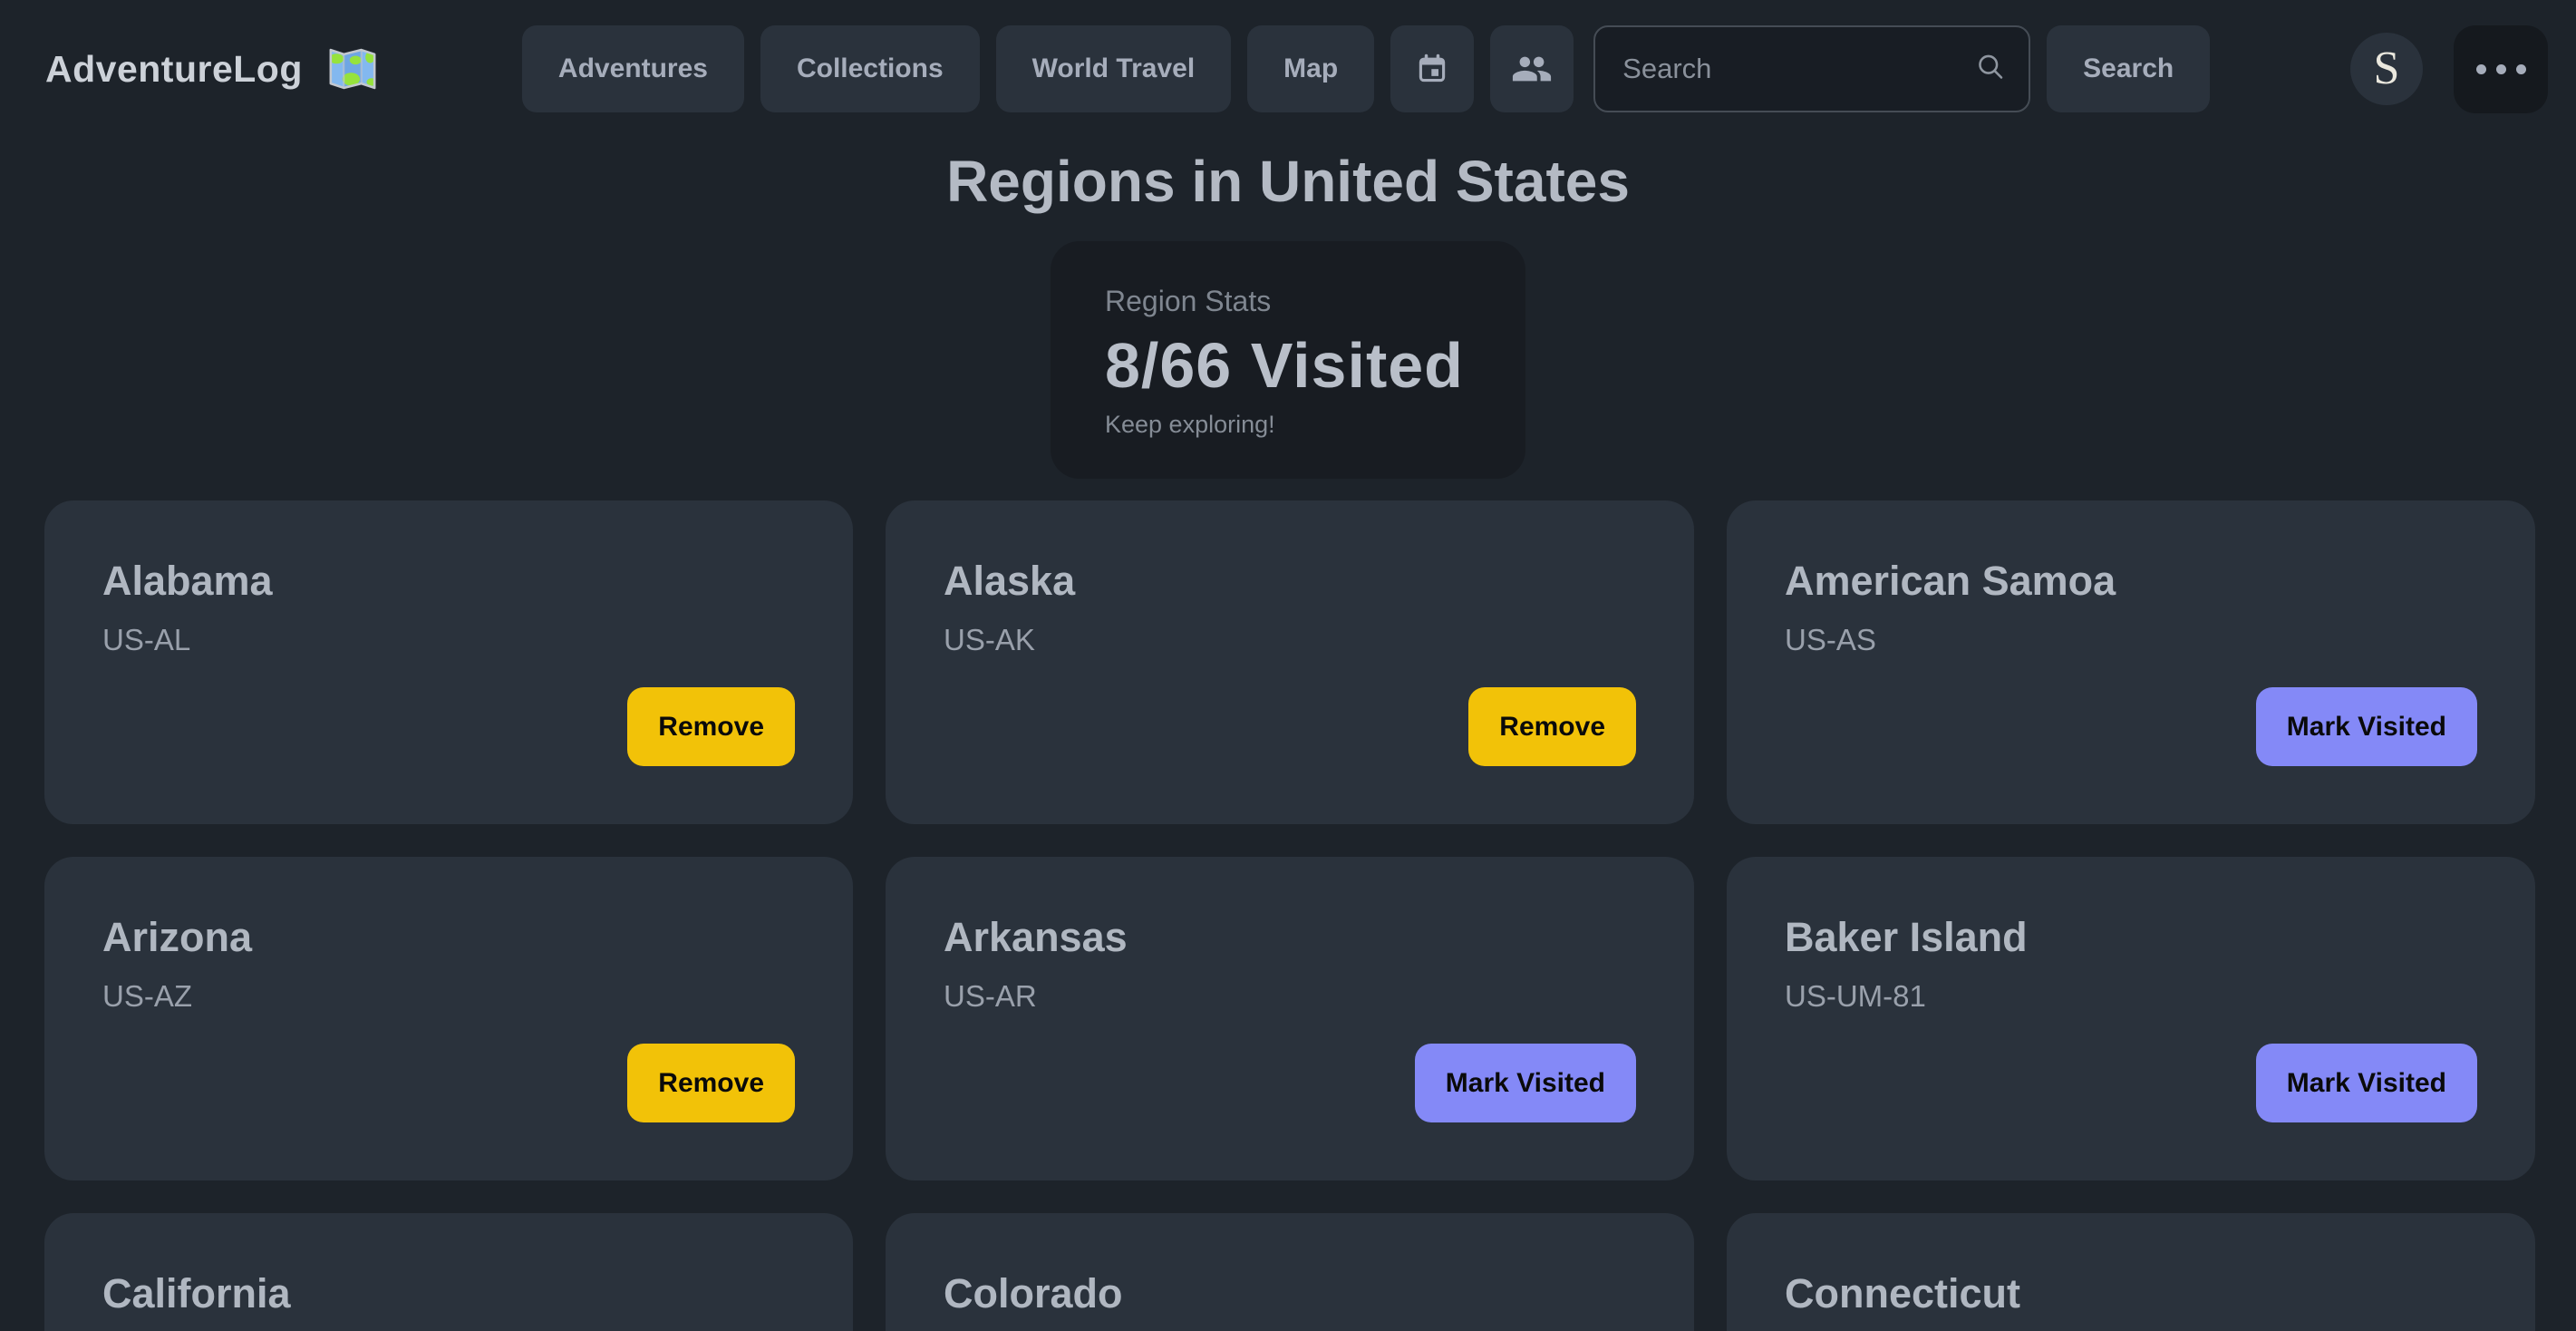 The image size is (2576, 1331). What do you see at coordinates (1288, 181) in the screenshot?
I see `page-title: Regions in United States` at bounding box center [1288, 181].